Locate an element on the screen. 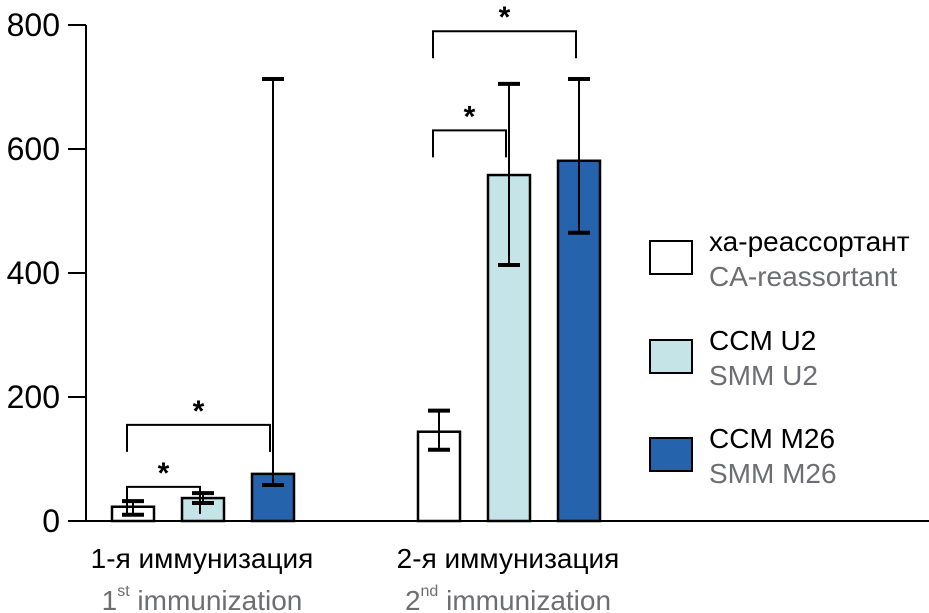 The image size is (929, 613). legend-label: CCM U2 is located at coordinates (762, 340).